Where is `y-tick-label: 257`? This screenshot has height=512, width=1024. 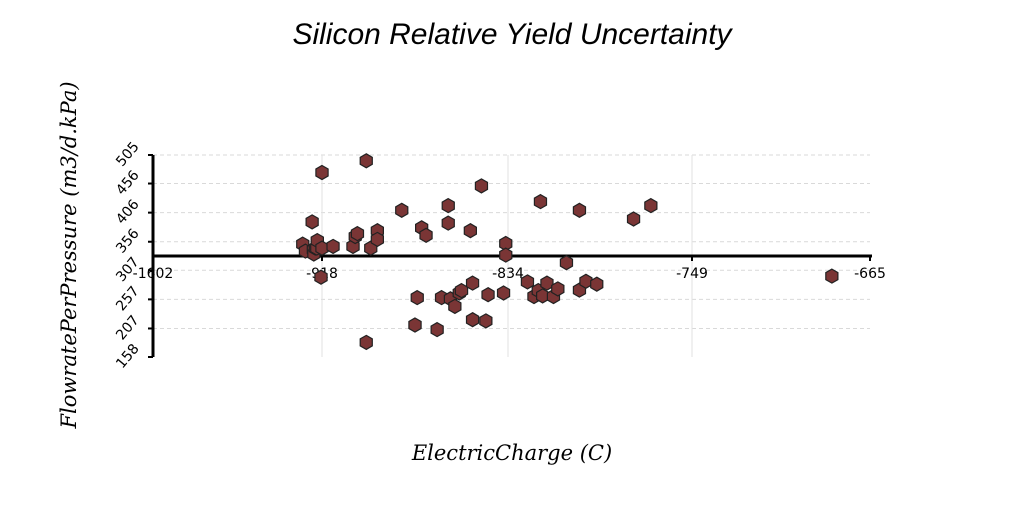 y-tick-label: 257 is located at coordinates (127, 298).